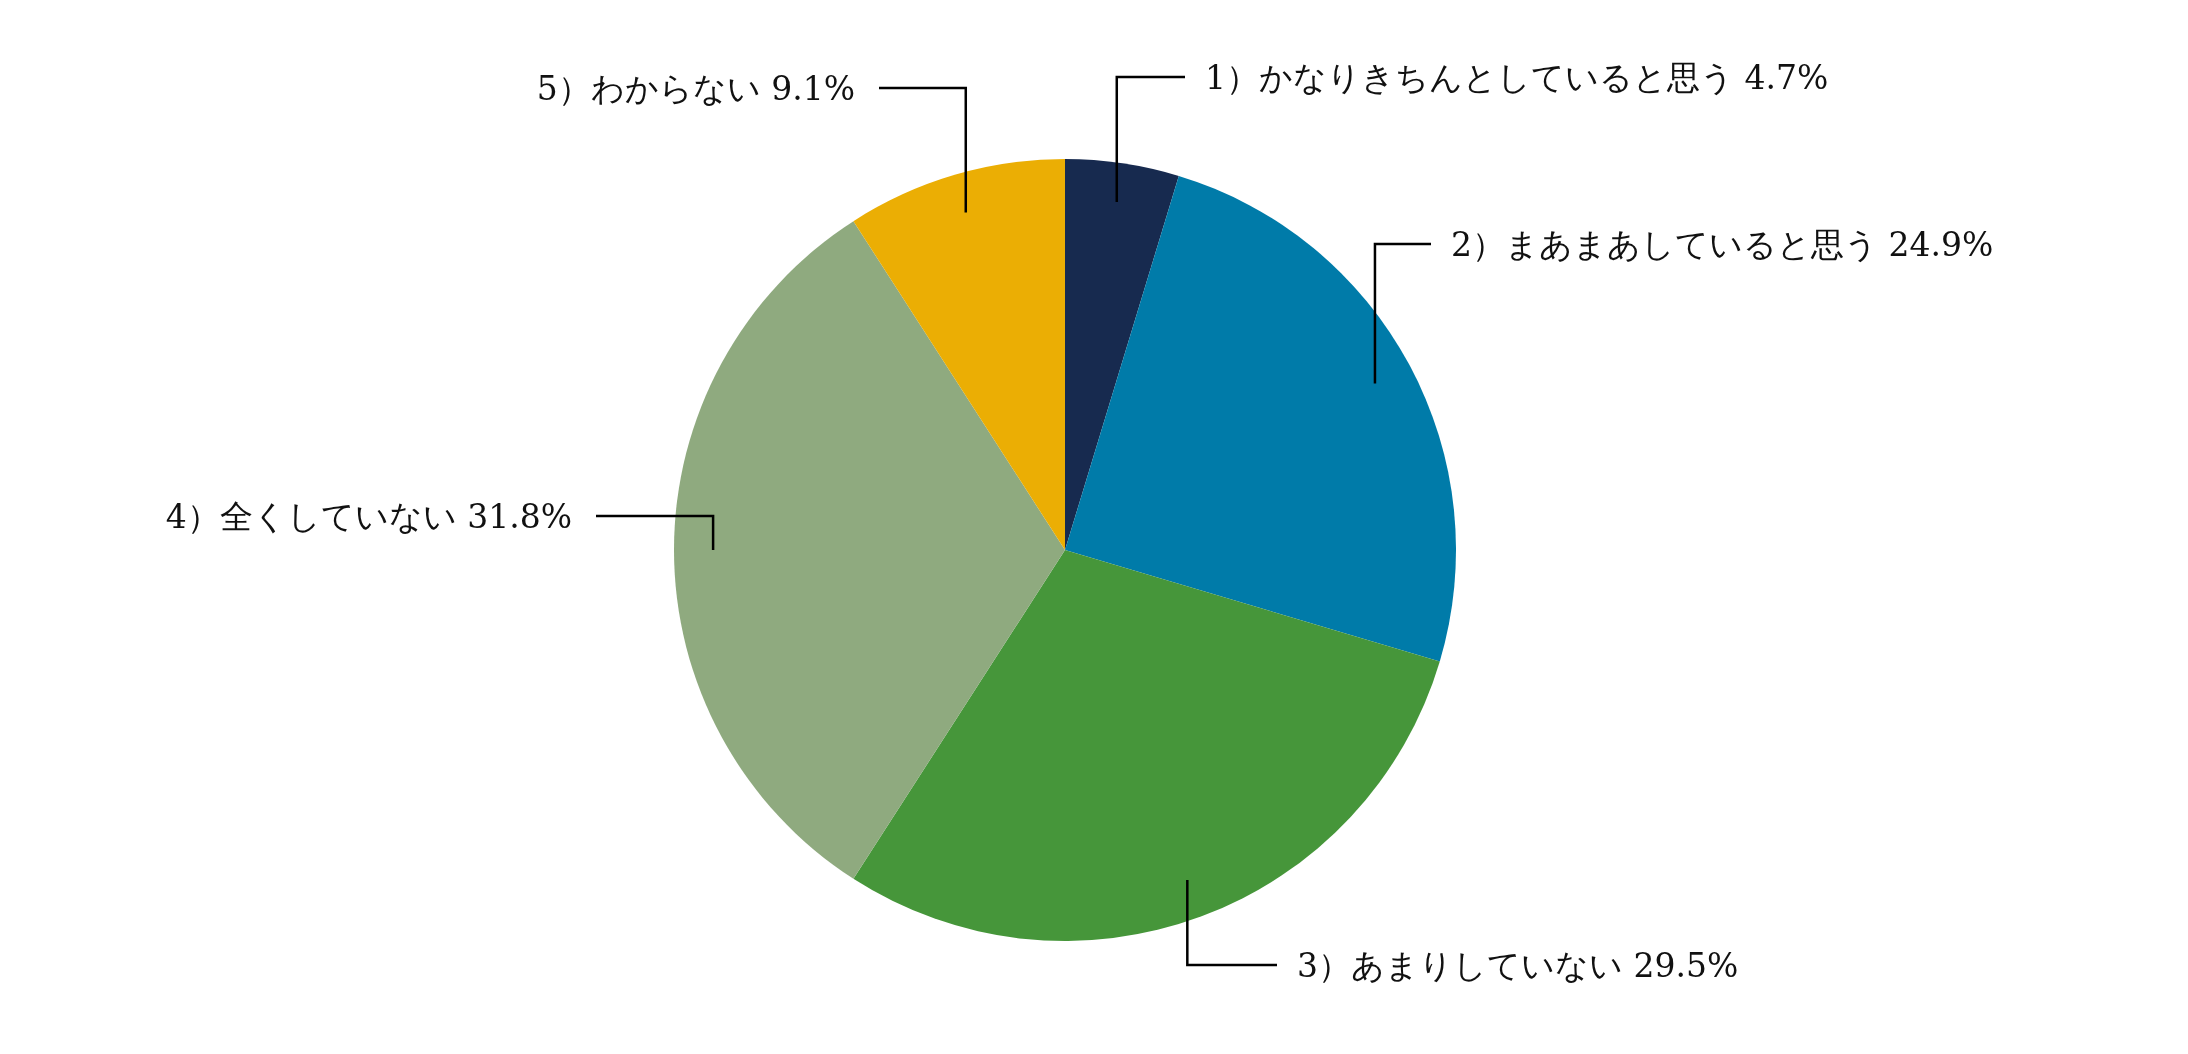  I want to click on slice-label: 4）全くしていない 31.8%, so click(368, 516).